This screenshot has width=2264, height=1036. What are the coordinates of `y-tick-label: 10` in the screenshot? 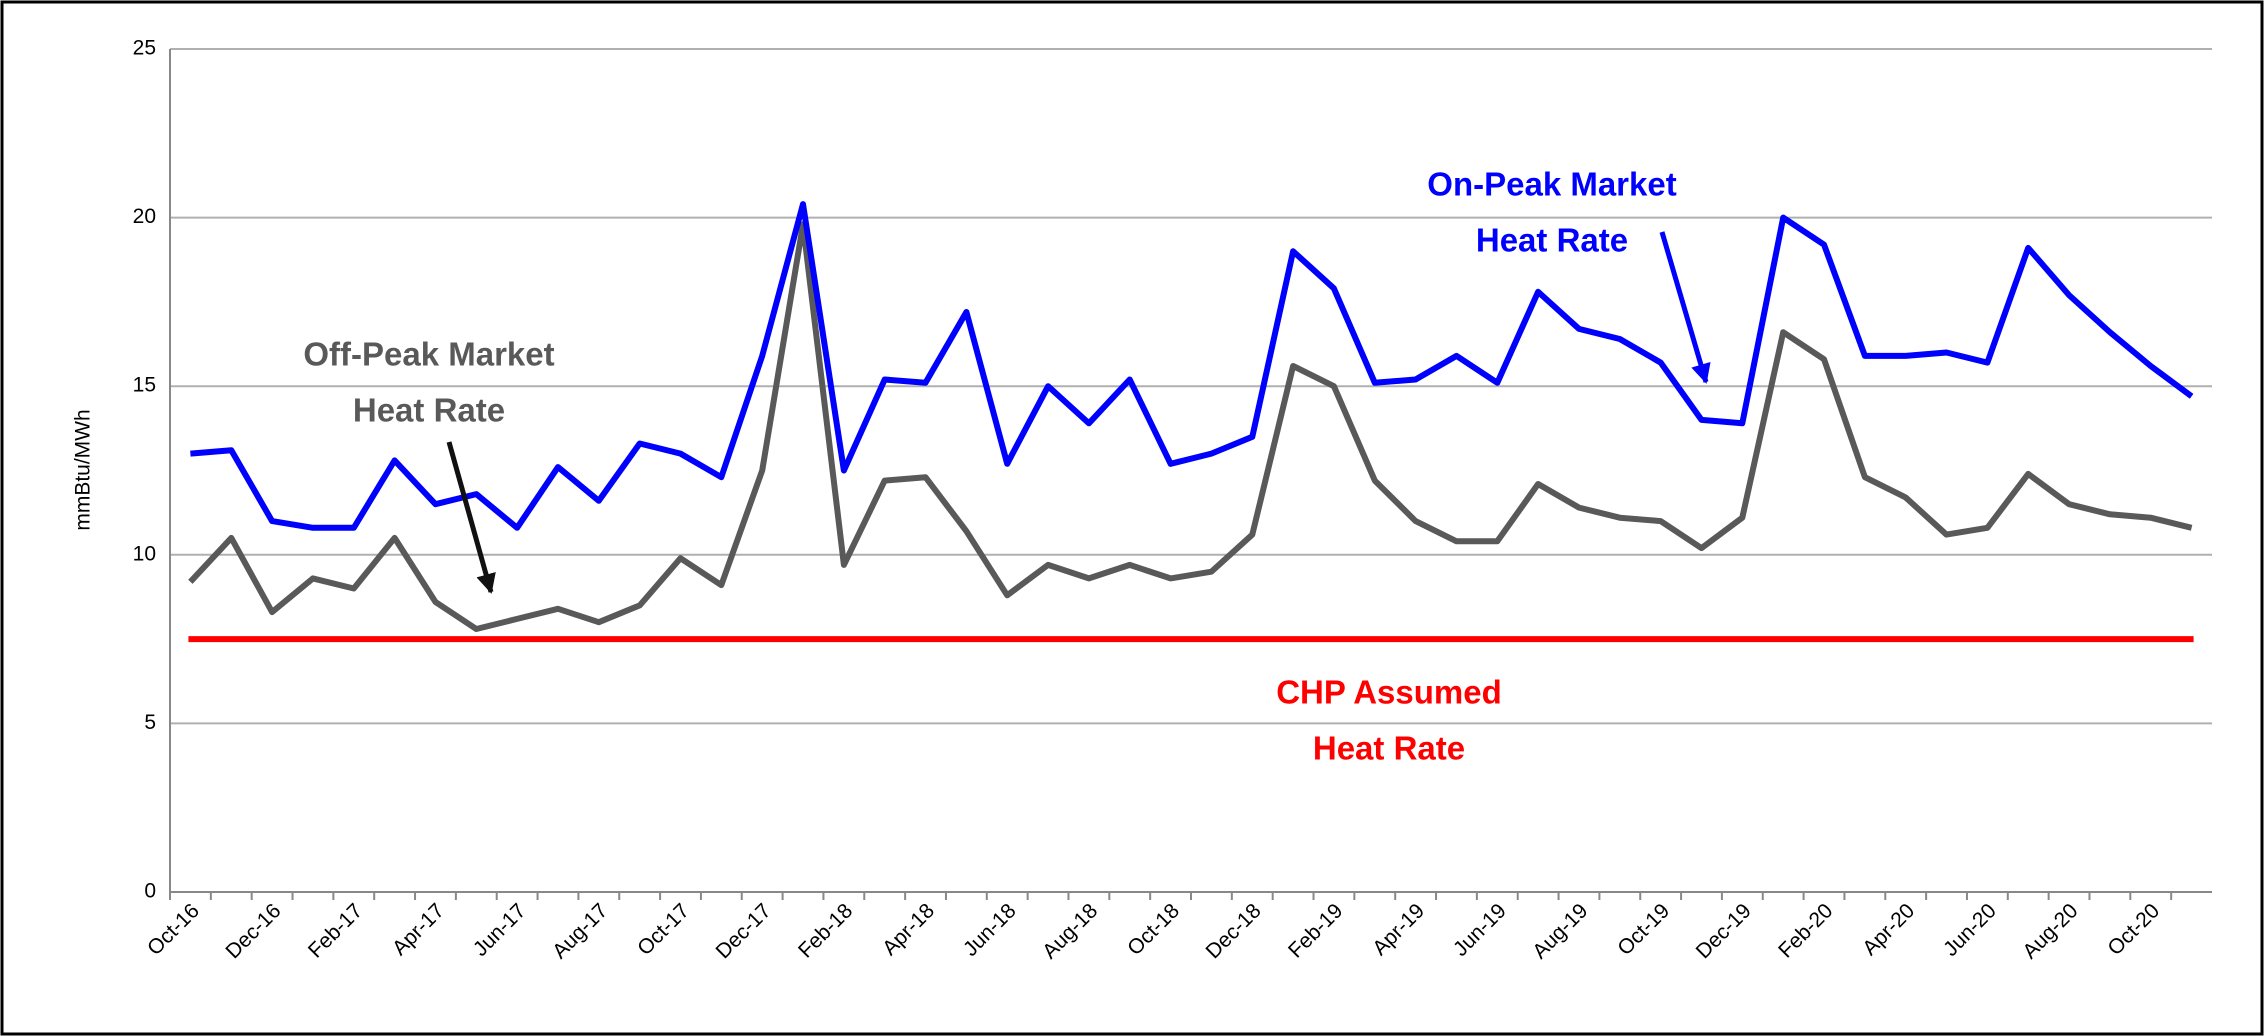 It's located at (144, 553).